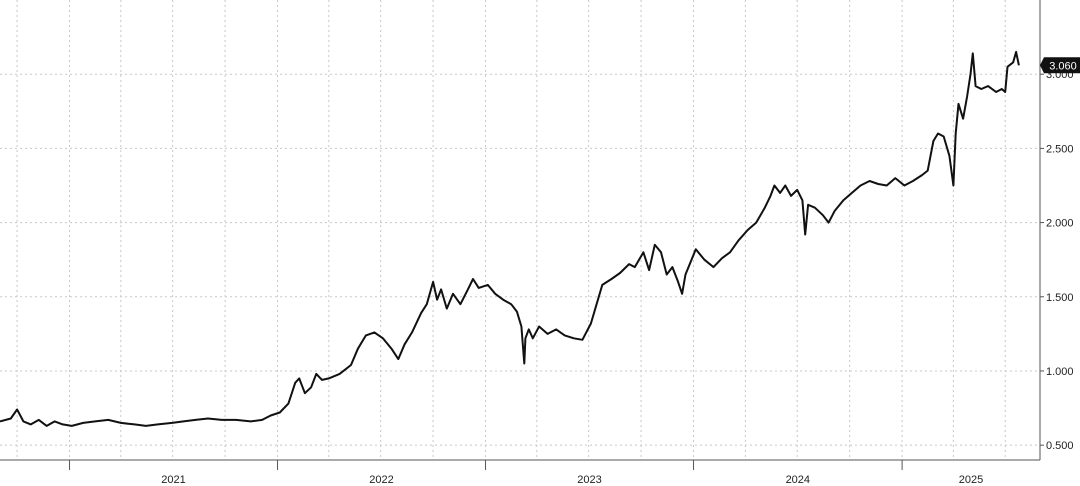  I want to click on x-tick-label: 2025, so click(971, 480).